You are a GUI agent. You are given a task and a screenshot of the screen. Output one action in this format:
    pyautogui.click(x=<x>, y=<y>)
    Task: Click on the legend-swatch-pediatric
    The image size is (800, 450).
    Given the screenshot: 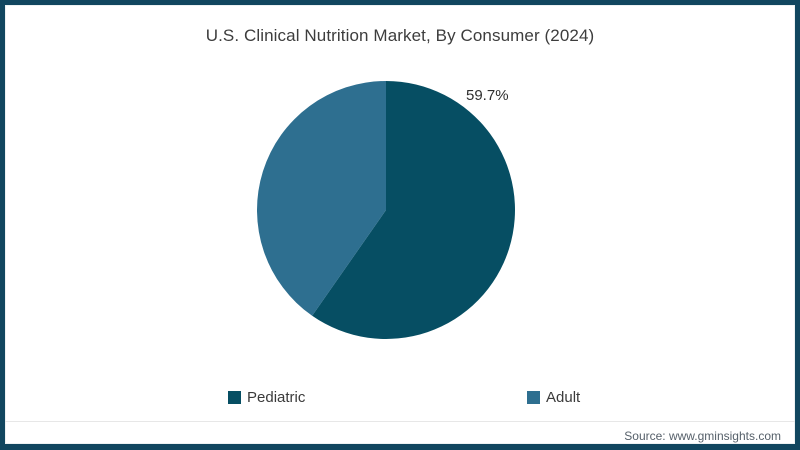 What is the action you would take?
    pyautogui.click(x=234, y=397)
    